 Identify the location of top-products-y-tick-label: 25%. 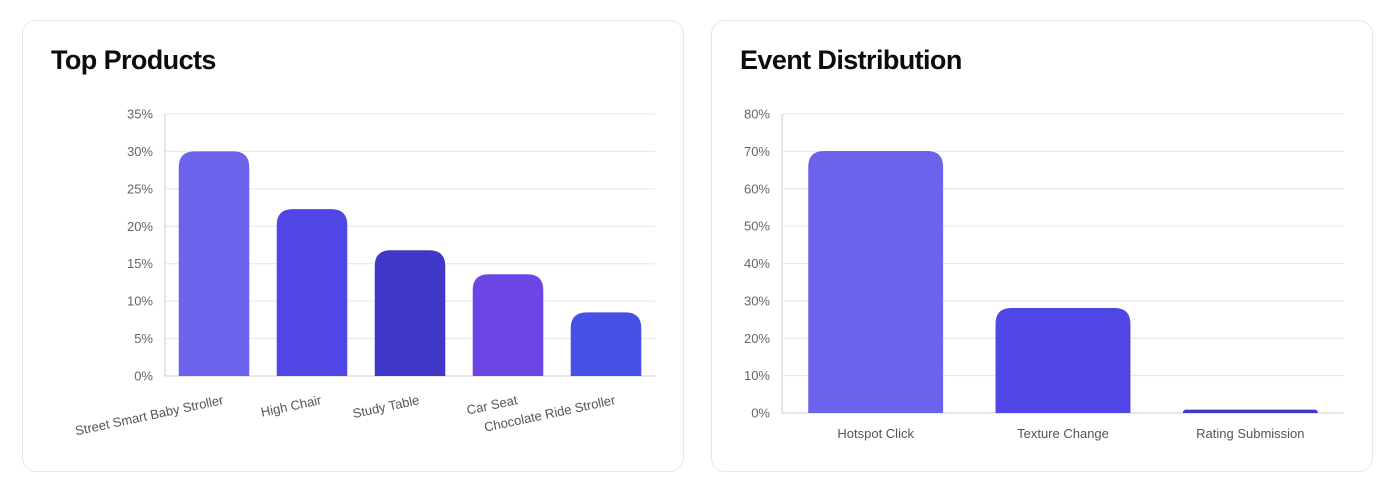
(140, 188).